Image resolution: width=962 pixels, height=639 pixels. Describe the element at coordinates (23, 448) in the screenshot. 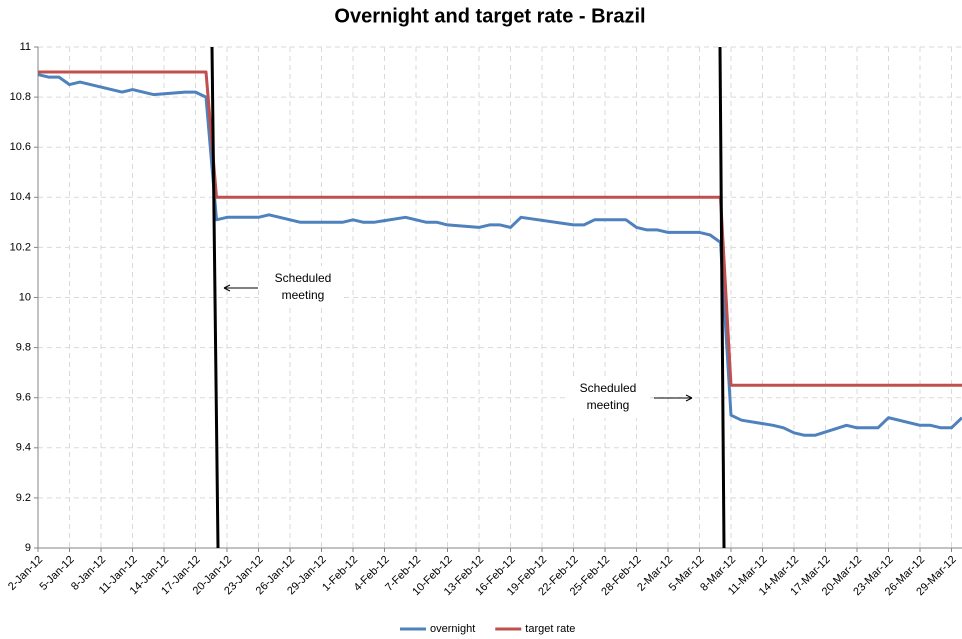

I see `y-tick-label: 9.4` at that location.